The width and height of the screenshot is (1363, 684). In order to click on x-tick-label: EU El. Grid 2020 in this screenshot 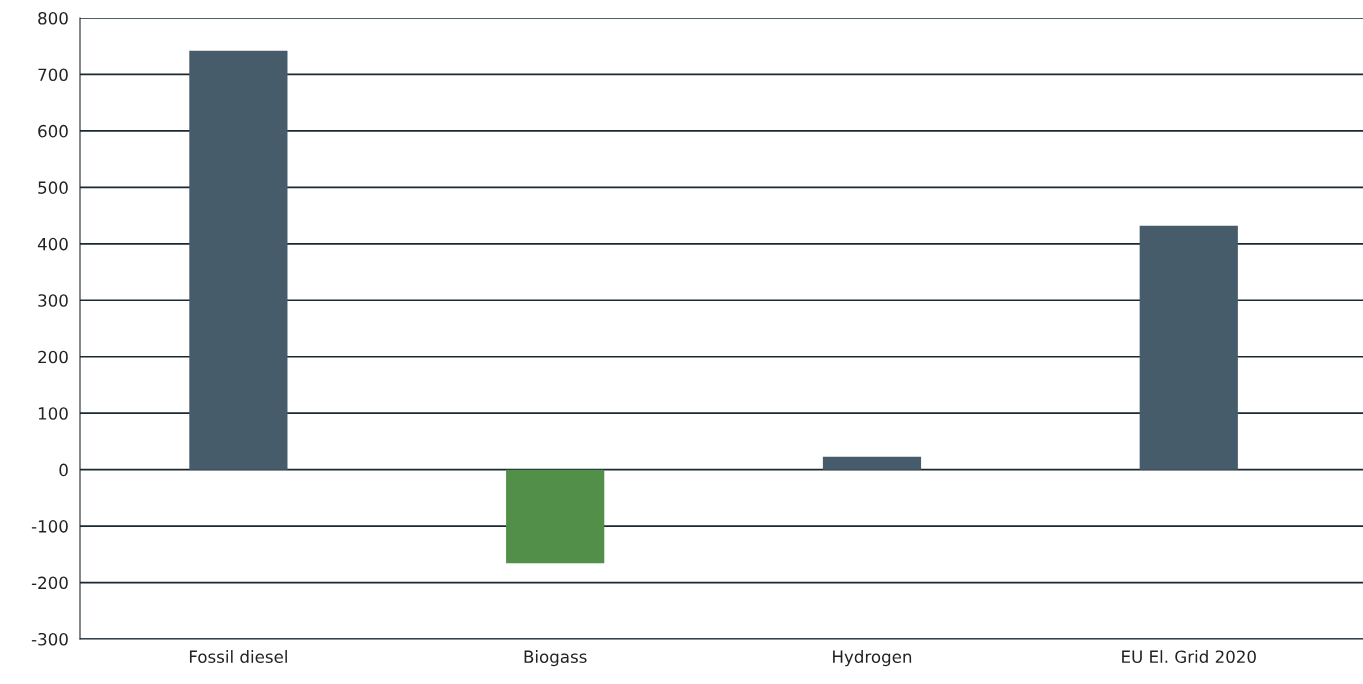, I will do `click(1189, 657)`.